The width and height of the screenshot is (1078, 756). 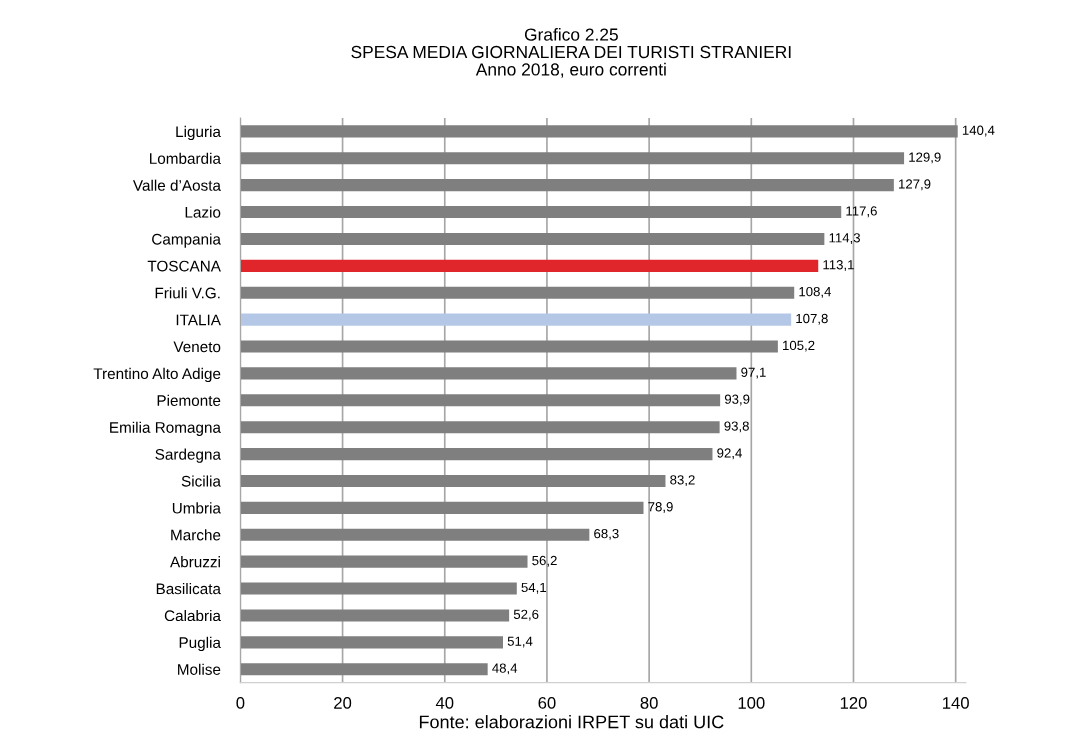 What do you see at coordinates (649, 703) in the screenshot?
I see `x-tick-label: 80` at bounding box center [649, 703].